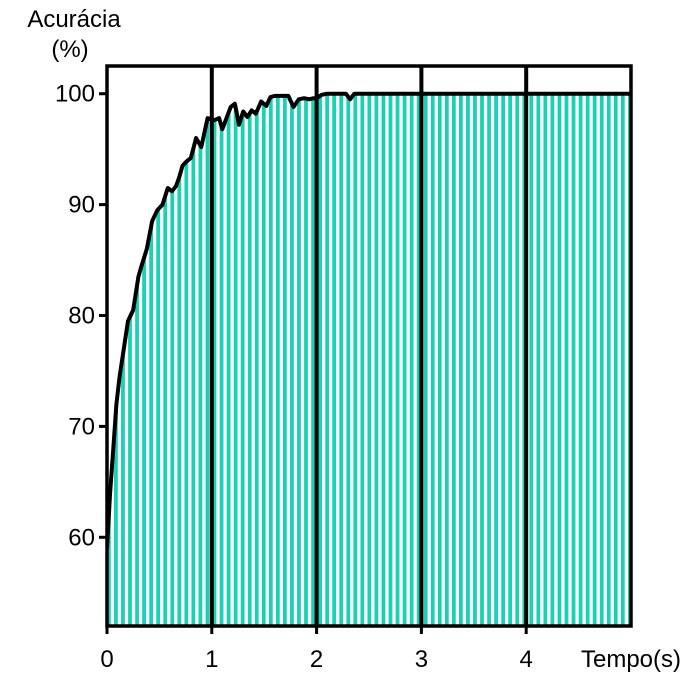 This screenshot has height=685, width=695. Describe the element at coordinates (81, 537) in the screenshot. I see `y-tick-label-60: 60` at that location.